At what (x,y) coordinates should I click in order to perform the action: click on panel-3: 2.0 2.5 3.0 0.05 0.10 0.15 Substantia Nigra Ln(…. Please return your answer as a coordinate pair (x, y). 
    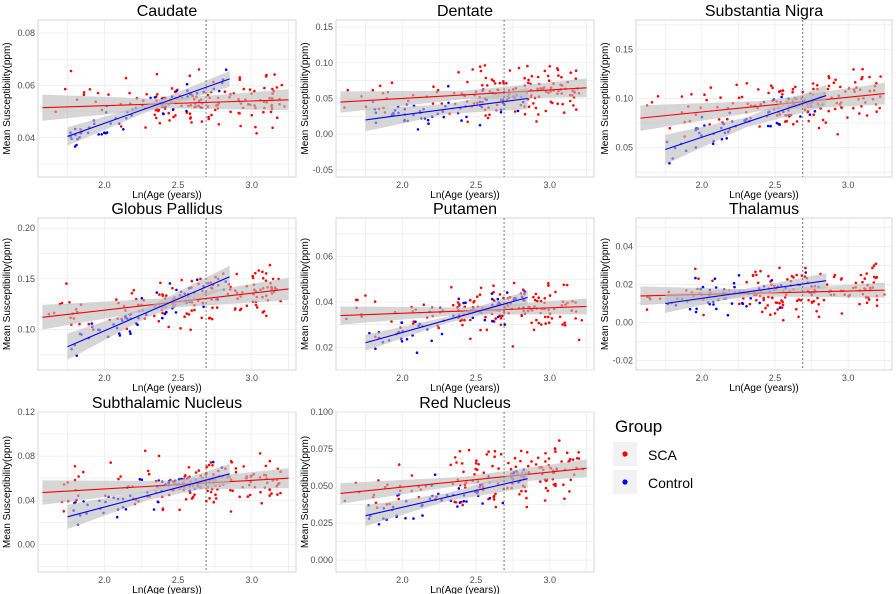
    Looking at the image, I should click on (746, 102).